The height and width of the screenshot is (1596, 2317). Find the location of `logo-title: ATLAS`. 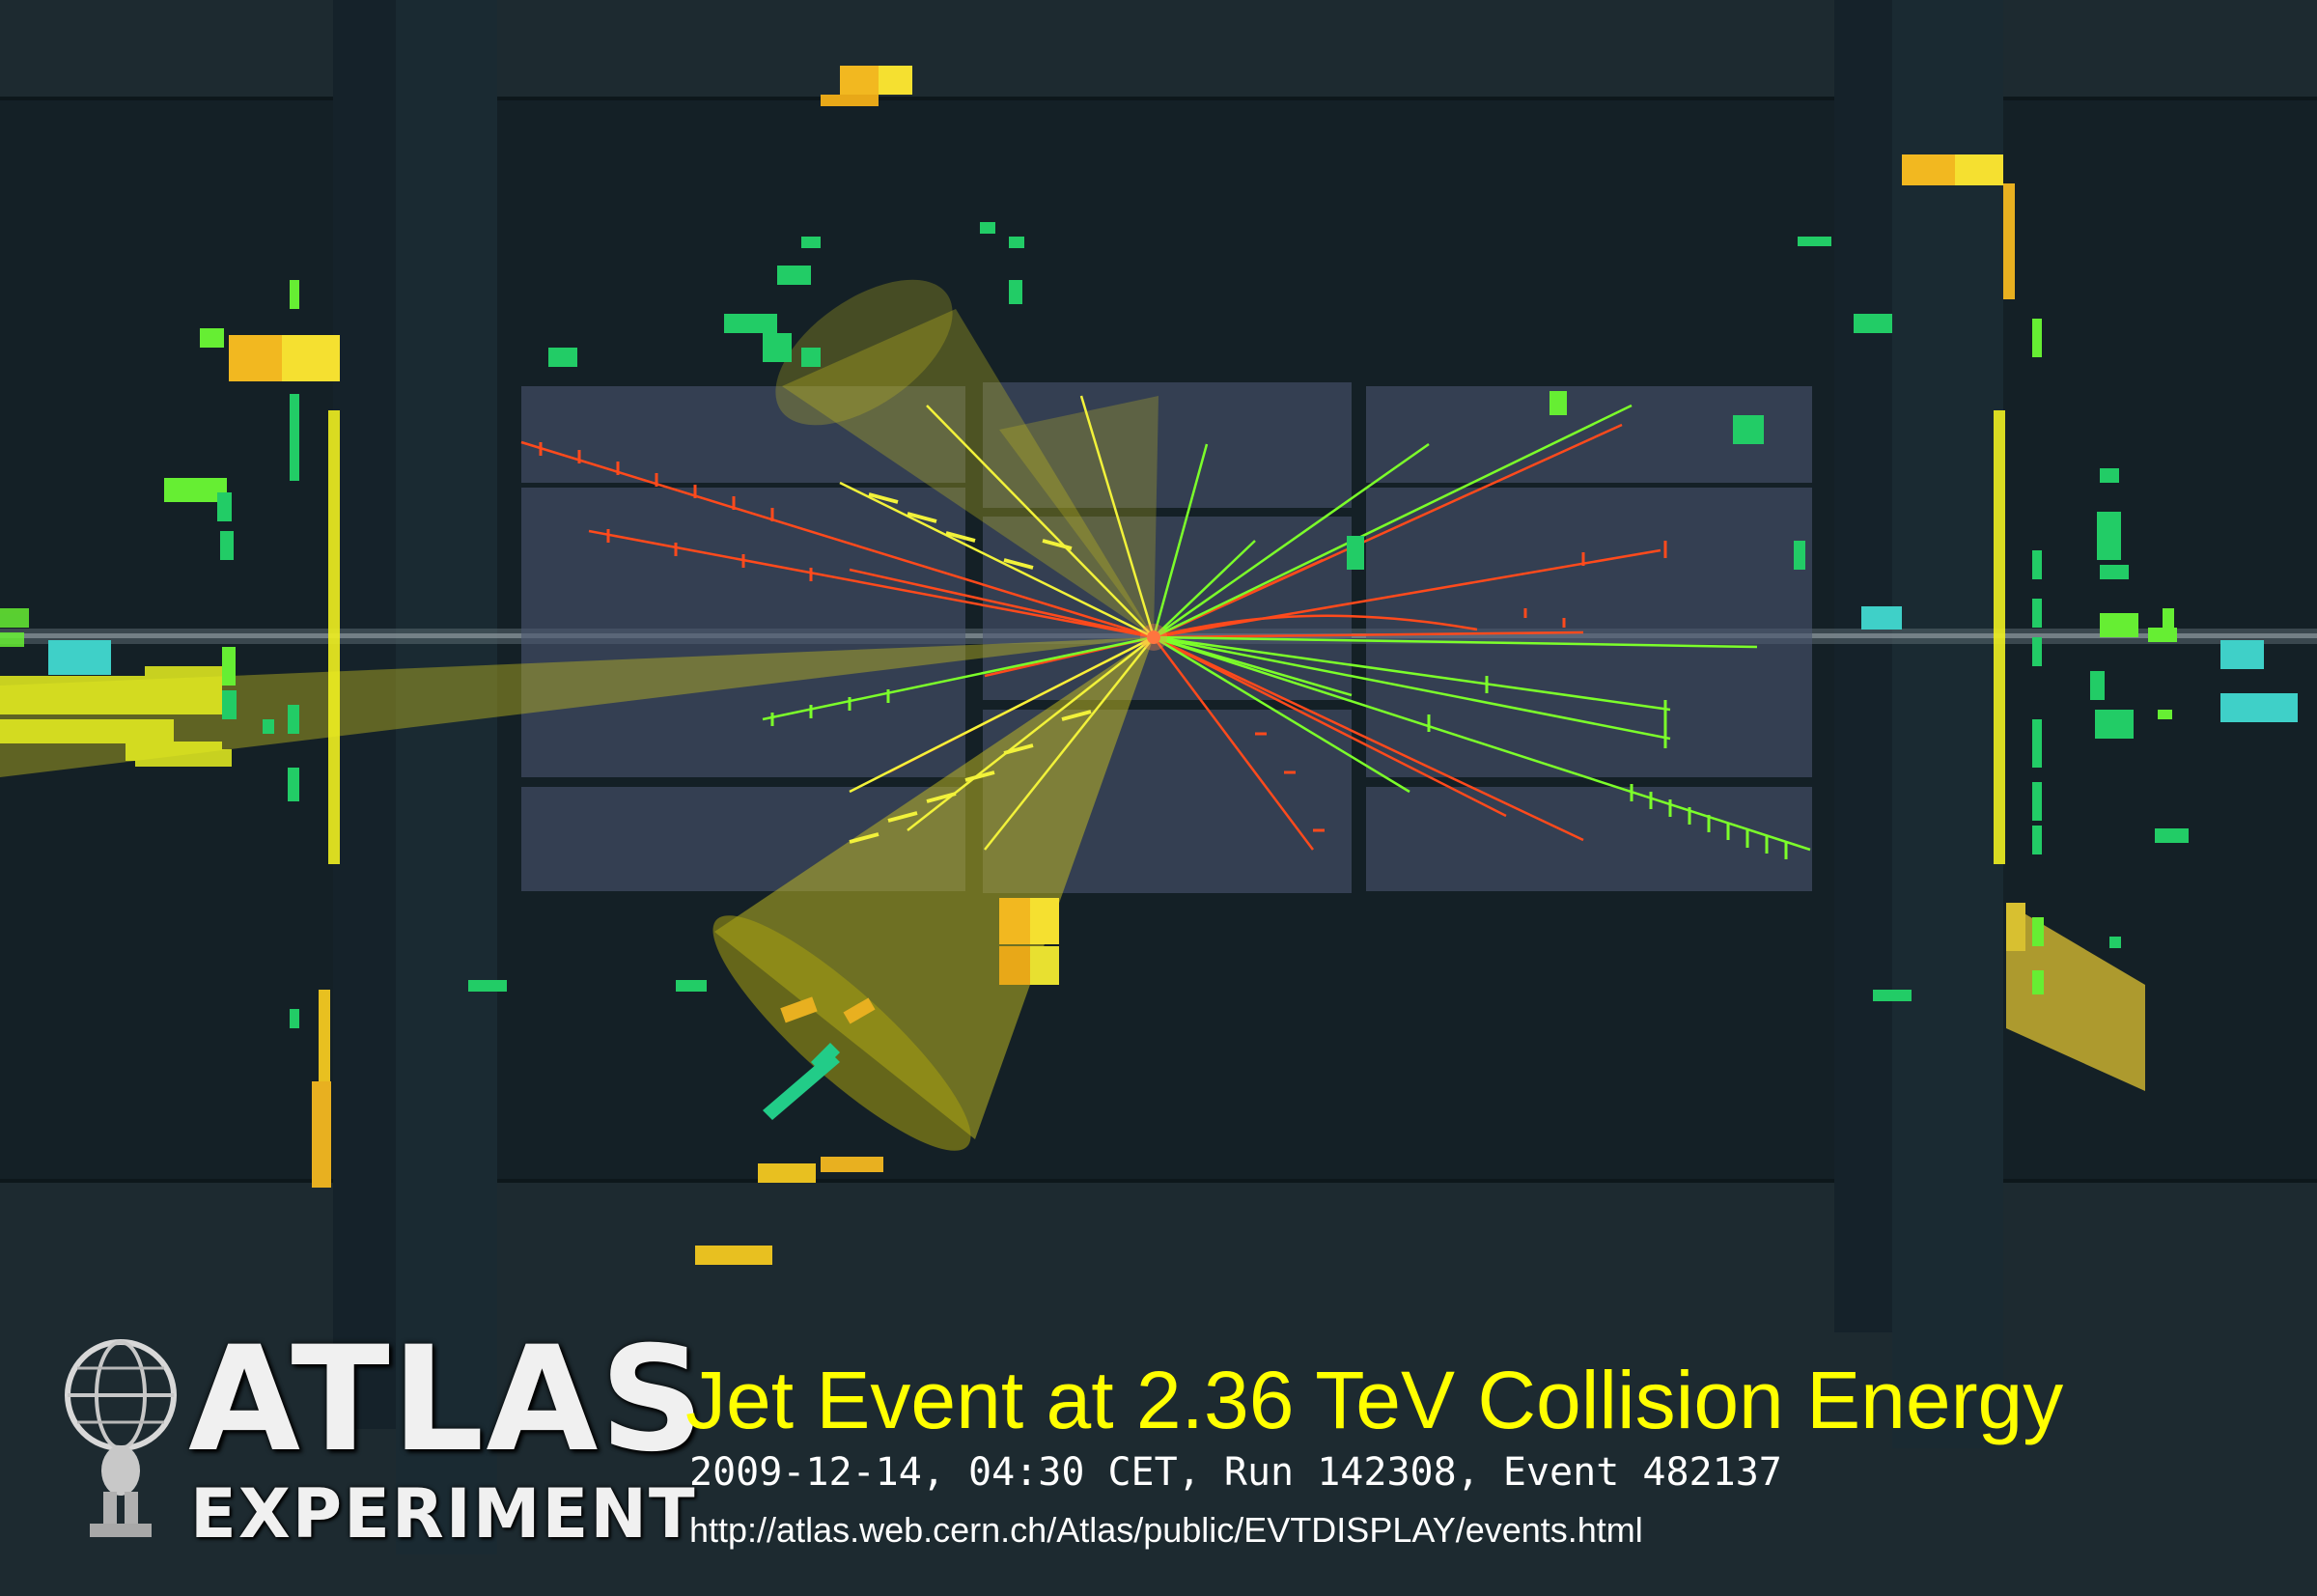

logo-title: ATLAS is located at coordinates (447, 1400).